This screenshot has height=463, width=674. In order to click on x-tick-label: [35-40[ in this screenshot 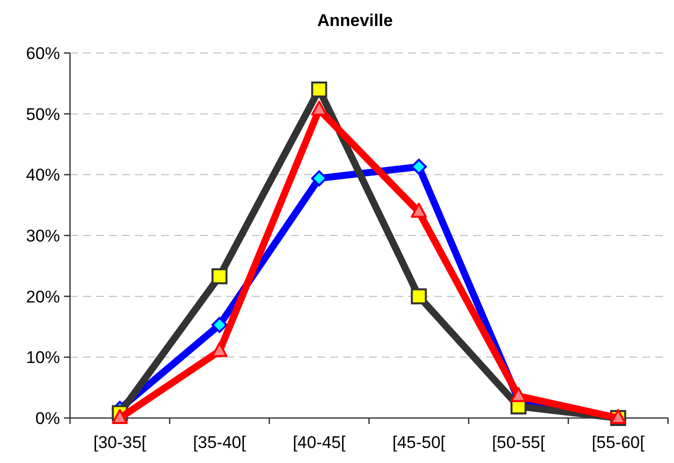, I will do `click(219, 442)`.